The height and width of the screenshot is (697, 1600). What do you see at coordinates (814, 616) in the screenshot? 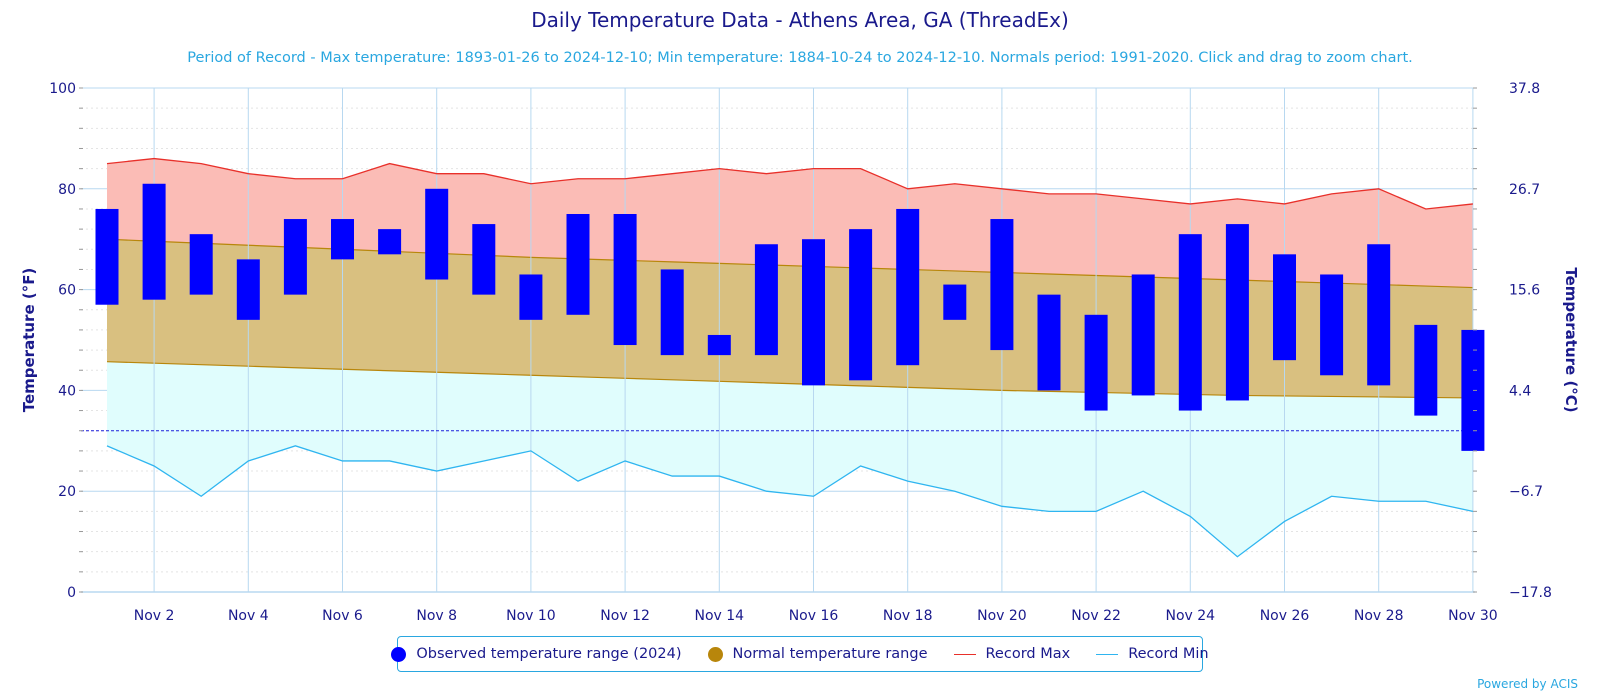
I see `x-tick-label: Nov 16` at bounding box center [814, 616].